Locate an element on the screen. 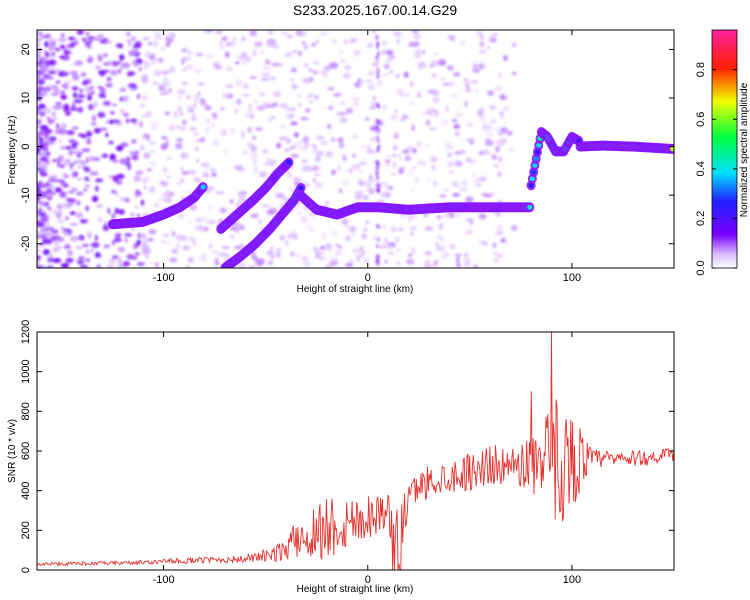 This screenshot has height=600, width=750. colorbar-tick-label: 0.6 is located at coordinates (701, 119).